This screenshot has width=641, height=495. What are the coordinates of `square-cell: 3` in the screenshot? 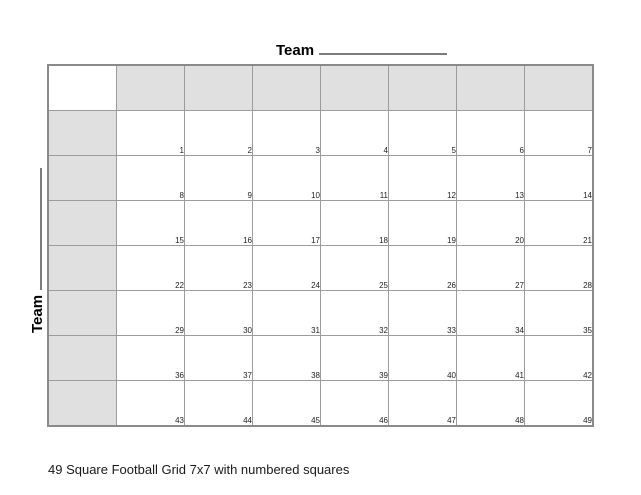 It's located at (286, 133).